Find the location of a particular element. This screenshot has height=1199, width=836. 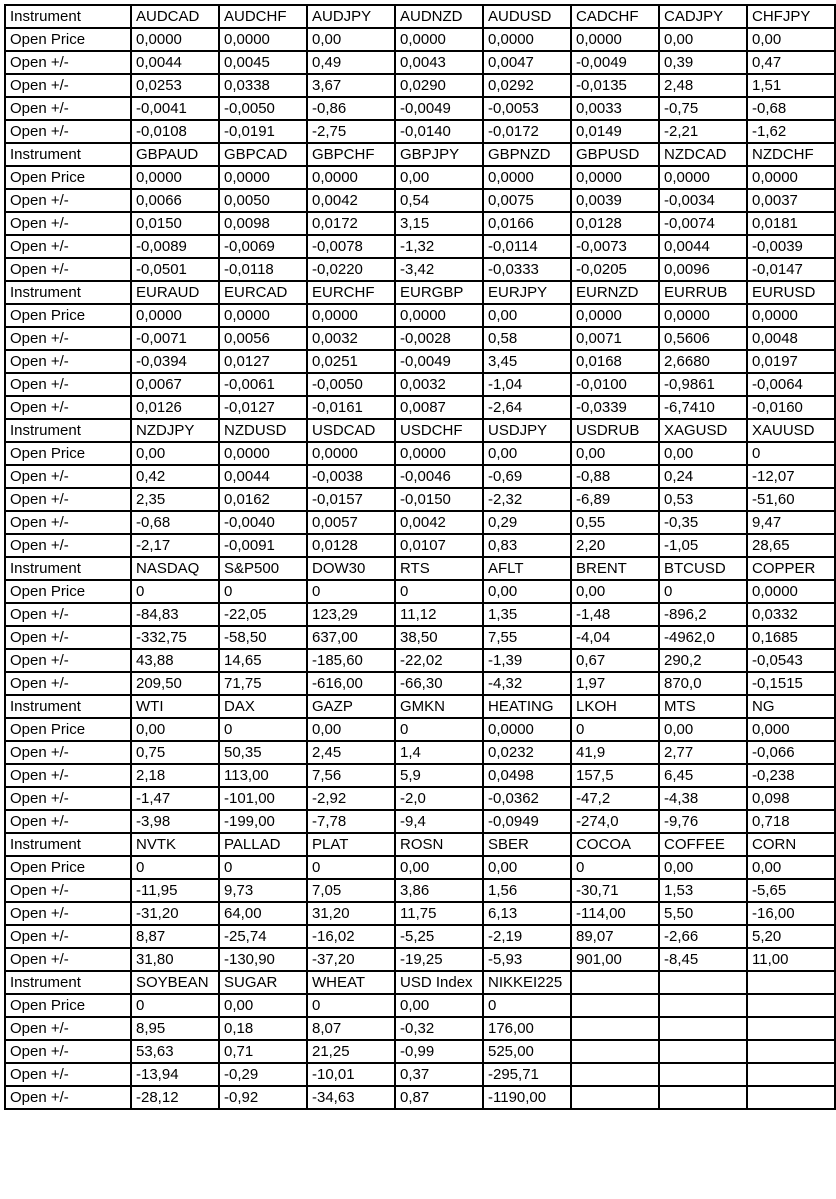

open-change-cell: 0,87 is located at coordinates (439, 1097).